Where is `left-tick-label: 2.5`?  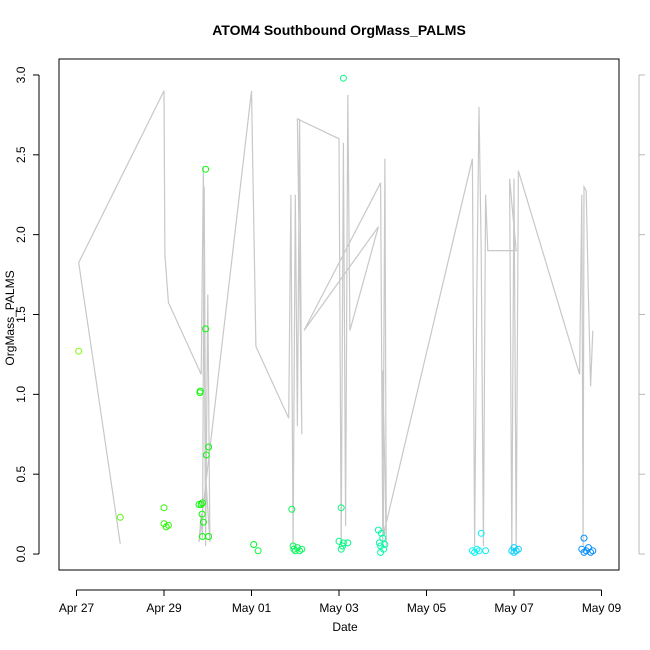
left-tick-label: 2.5 is located at coordinates (21, 154).